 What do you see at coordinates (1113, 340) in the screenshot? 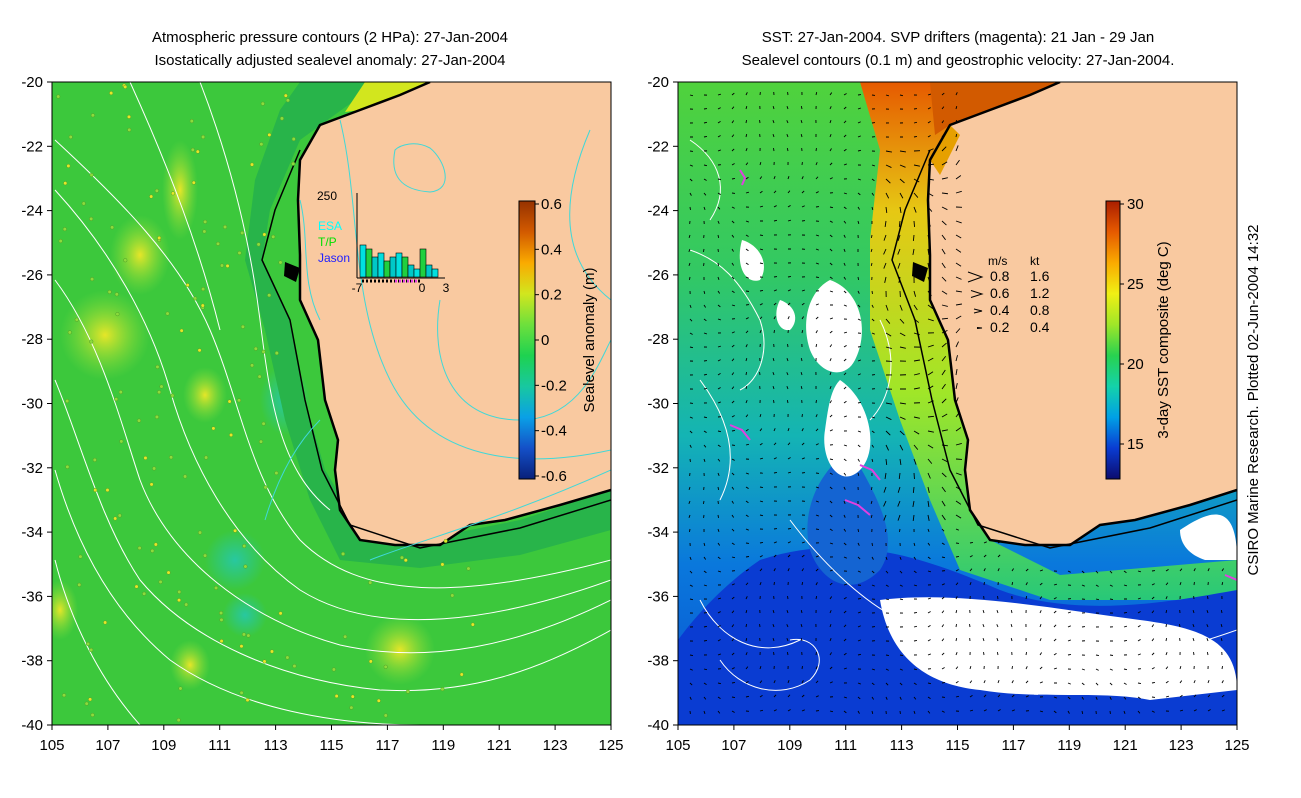
I see `right-colorbar-bar` at bounding box center [1113, 340].